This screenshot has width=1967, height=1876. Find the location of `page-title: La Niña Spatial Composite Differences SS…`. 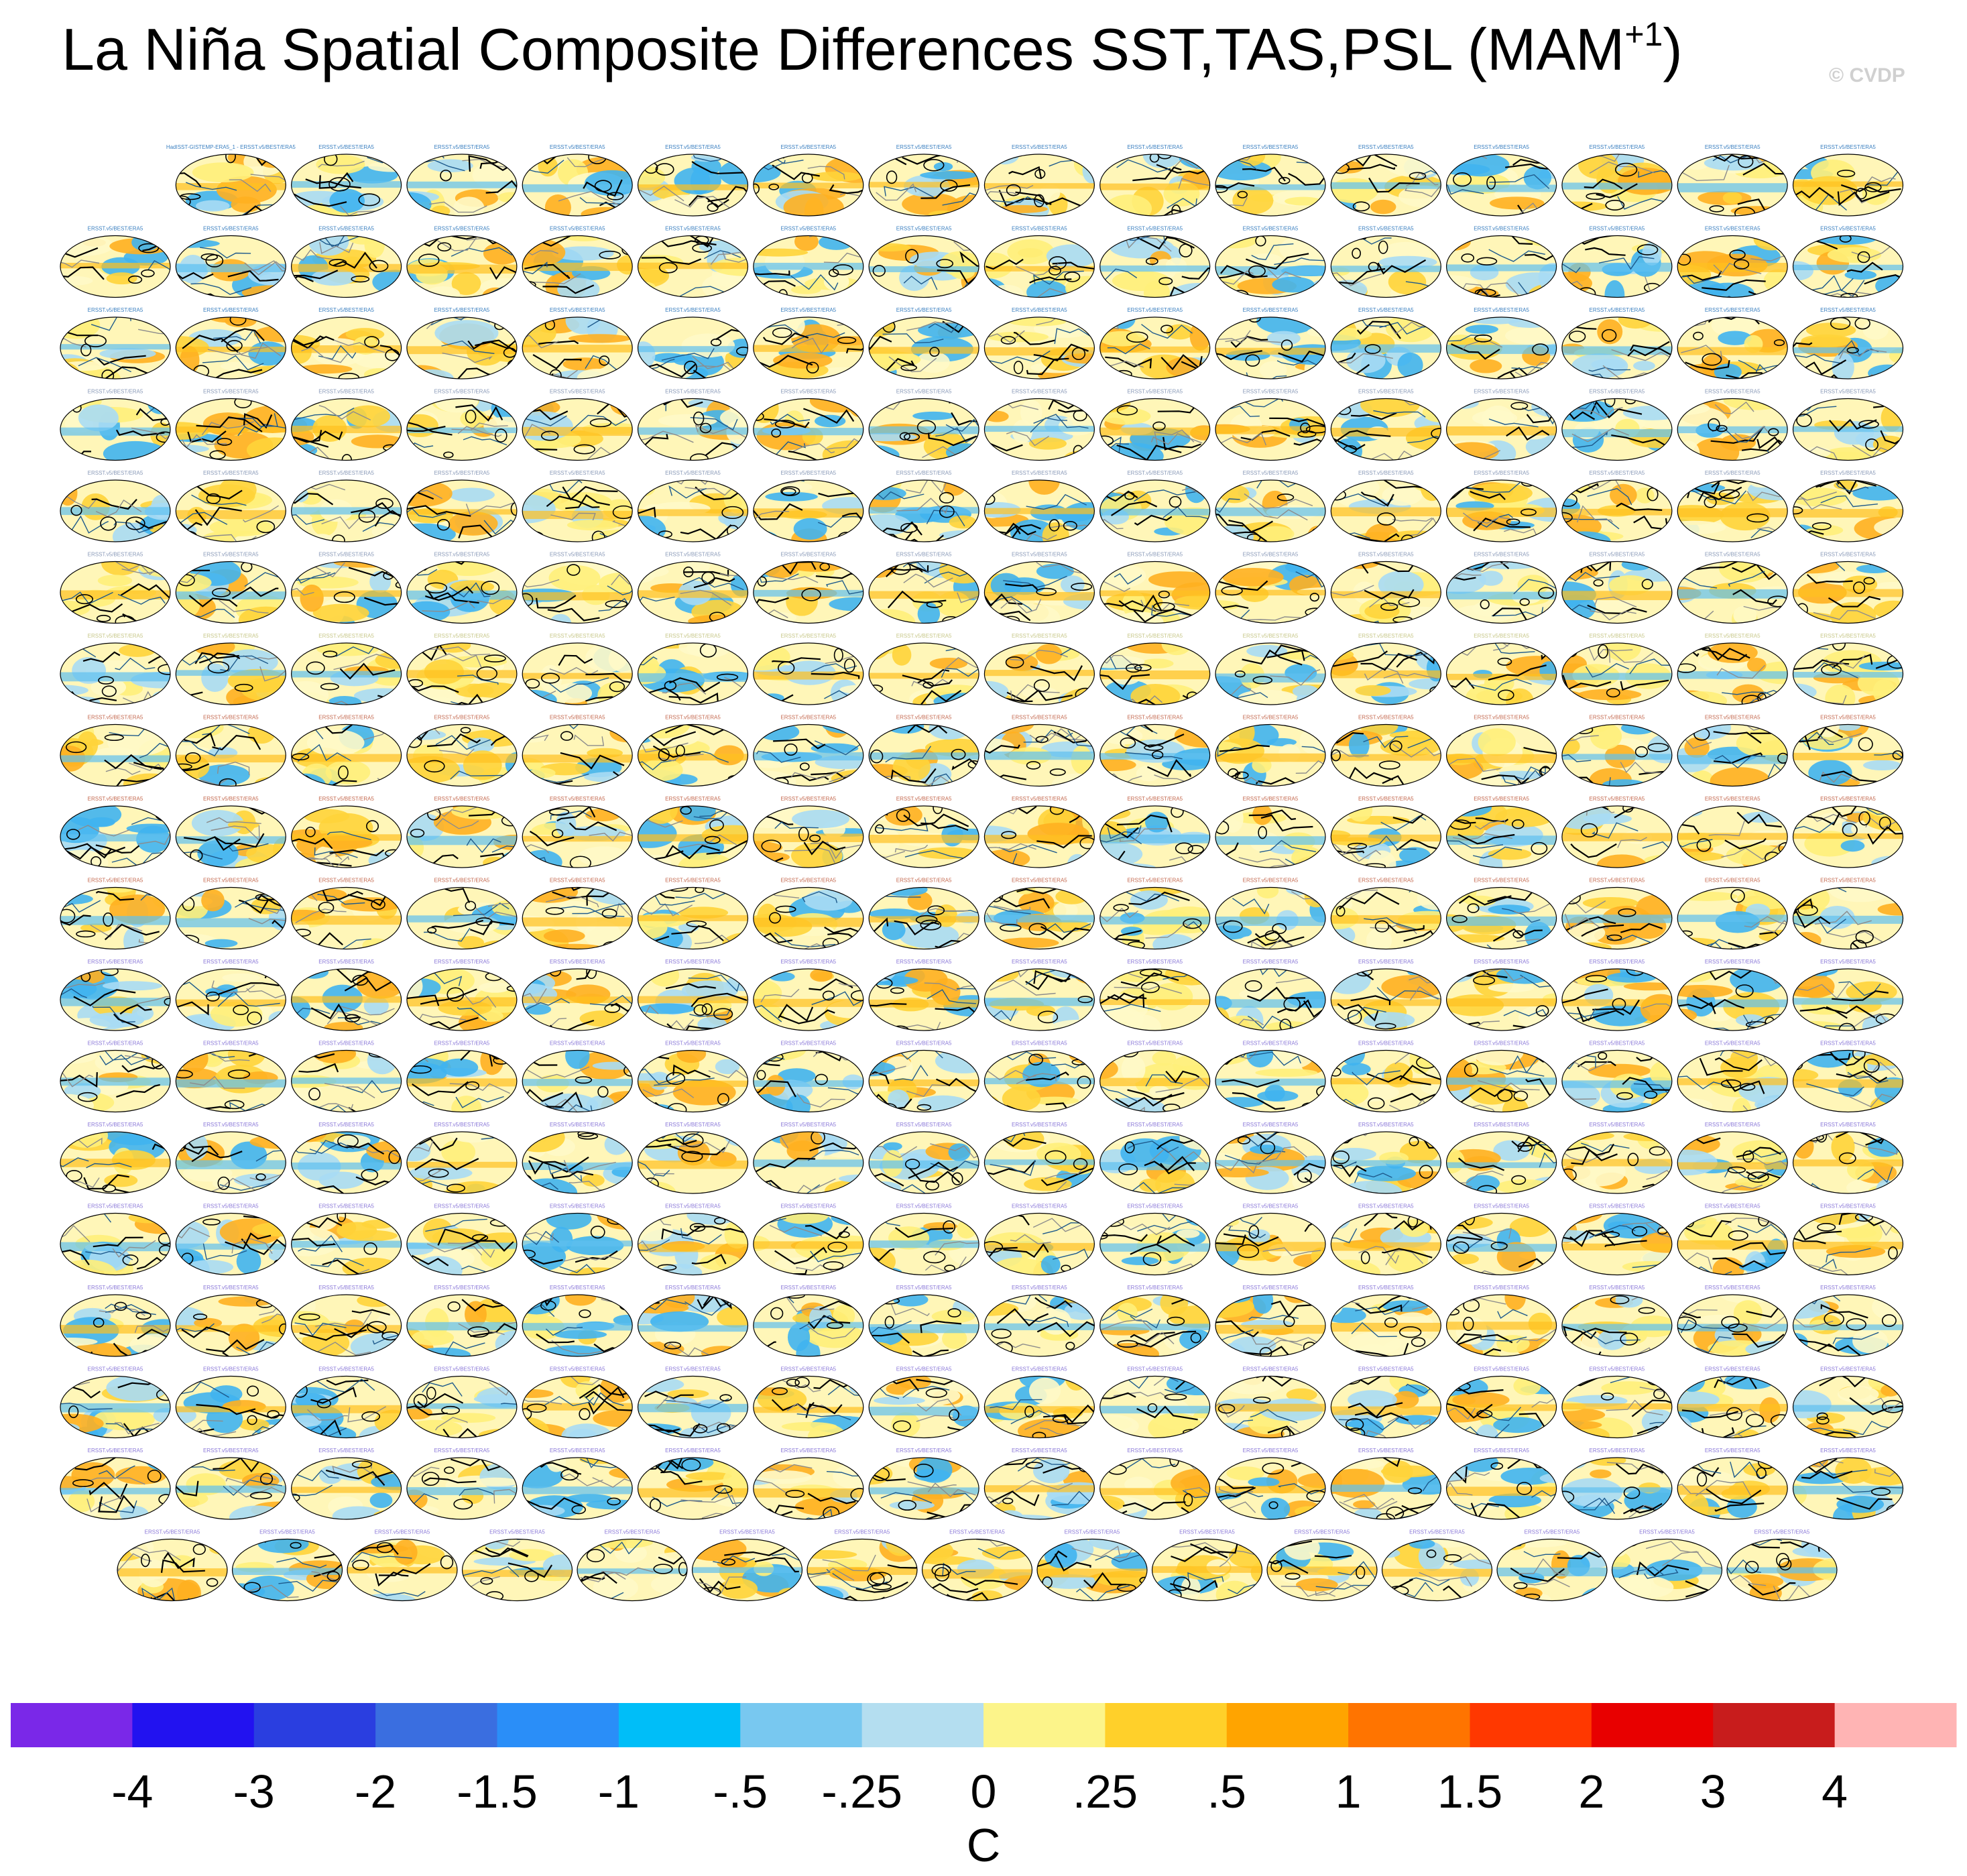

page-title: La Niña Spatial Composite Differences SS… is located at coordinates (872, 48).